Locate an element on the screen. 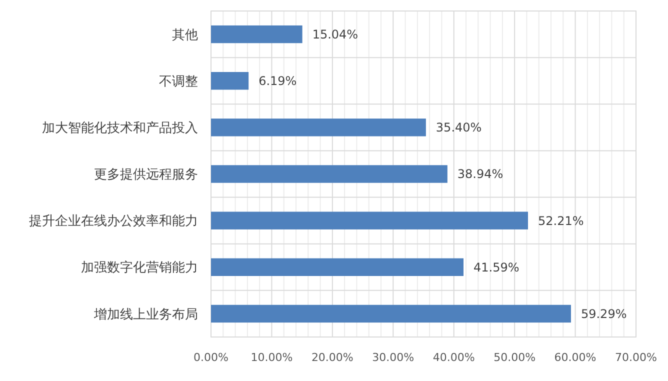  y-tick-label: 加大智能化技术和产品投入 is located at coordinates (120, 128).